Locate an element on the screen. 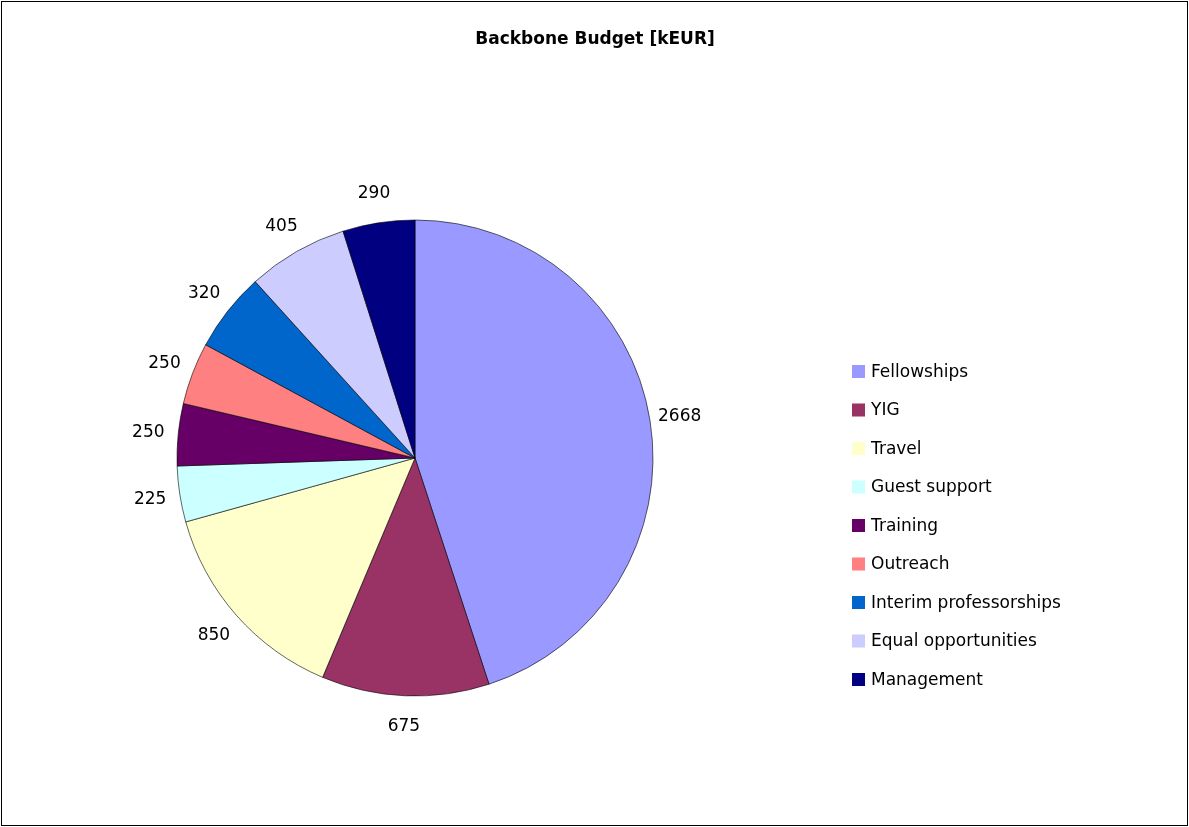  data-label: 2668 is located at coordinates (680, 414).